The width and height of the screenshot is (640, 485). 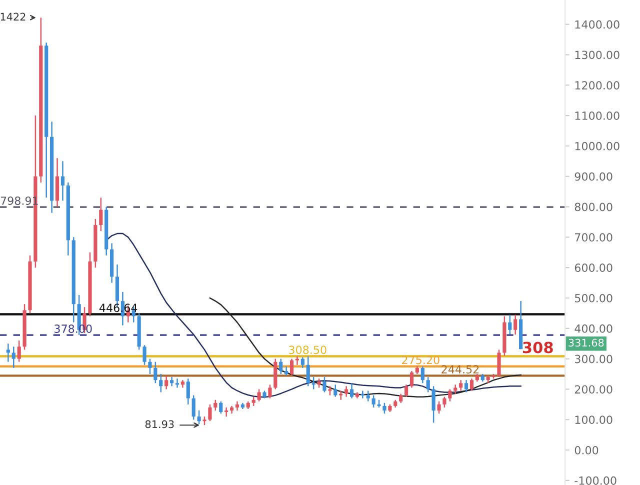 I want to click on y-tick-label: 400.00, so click(x=593, y=328).